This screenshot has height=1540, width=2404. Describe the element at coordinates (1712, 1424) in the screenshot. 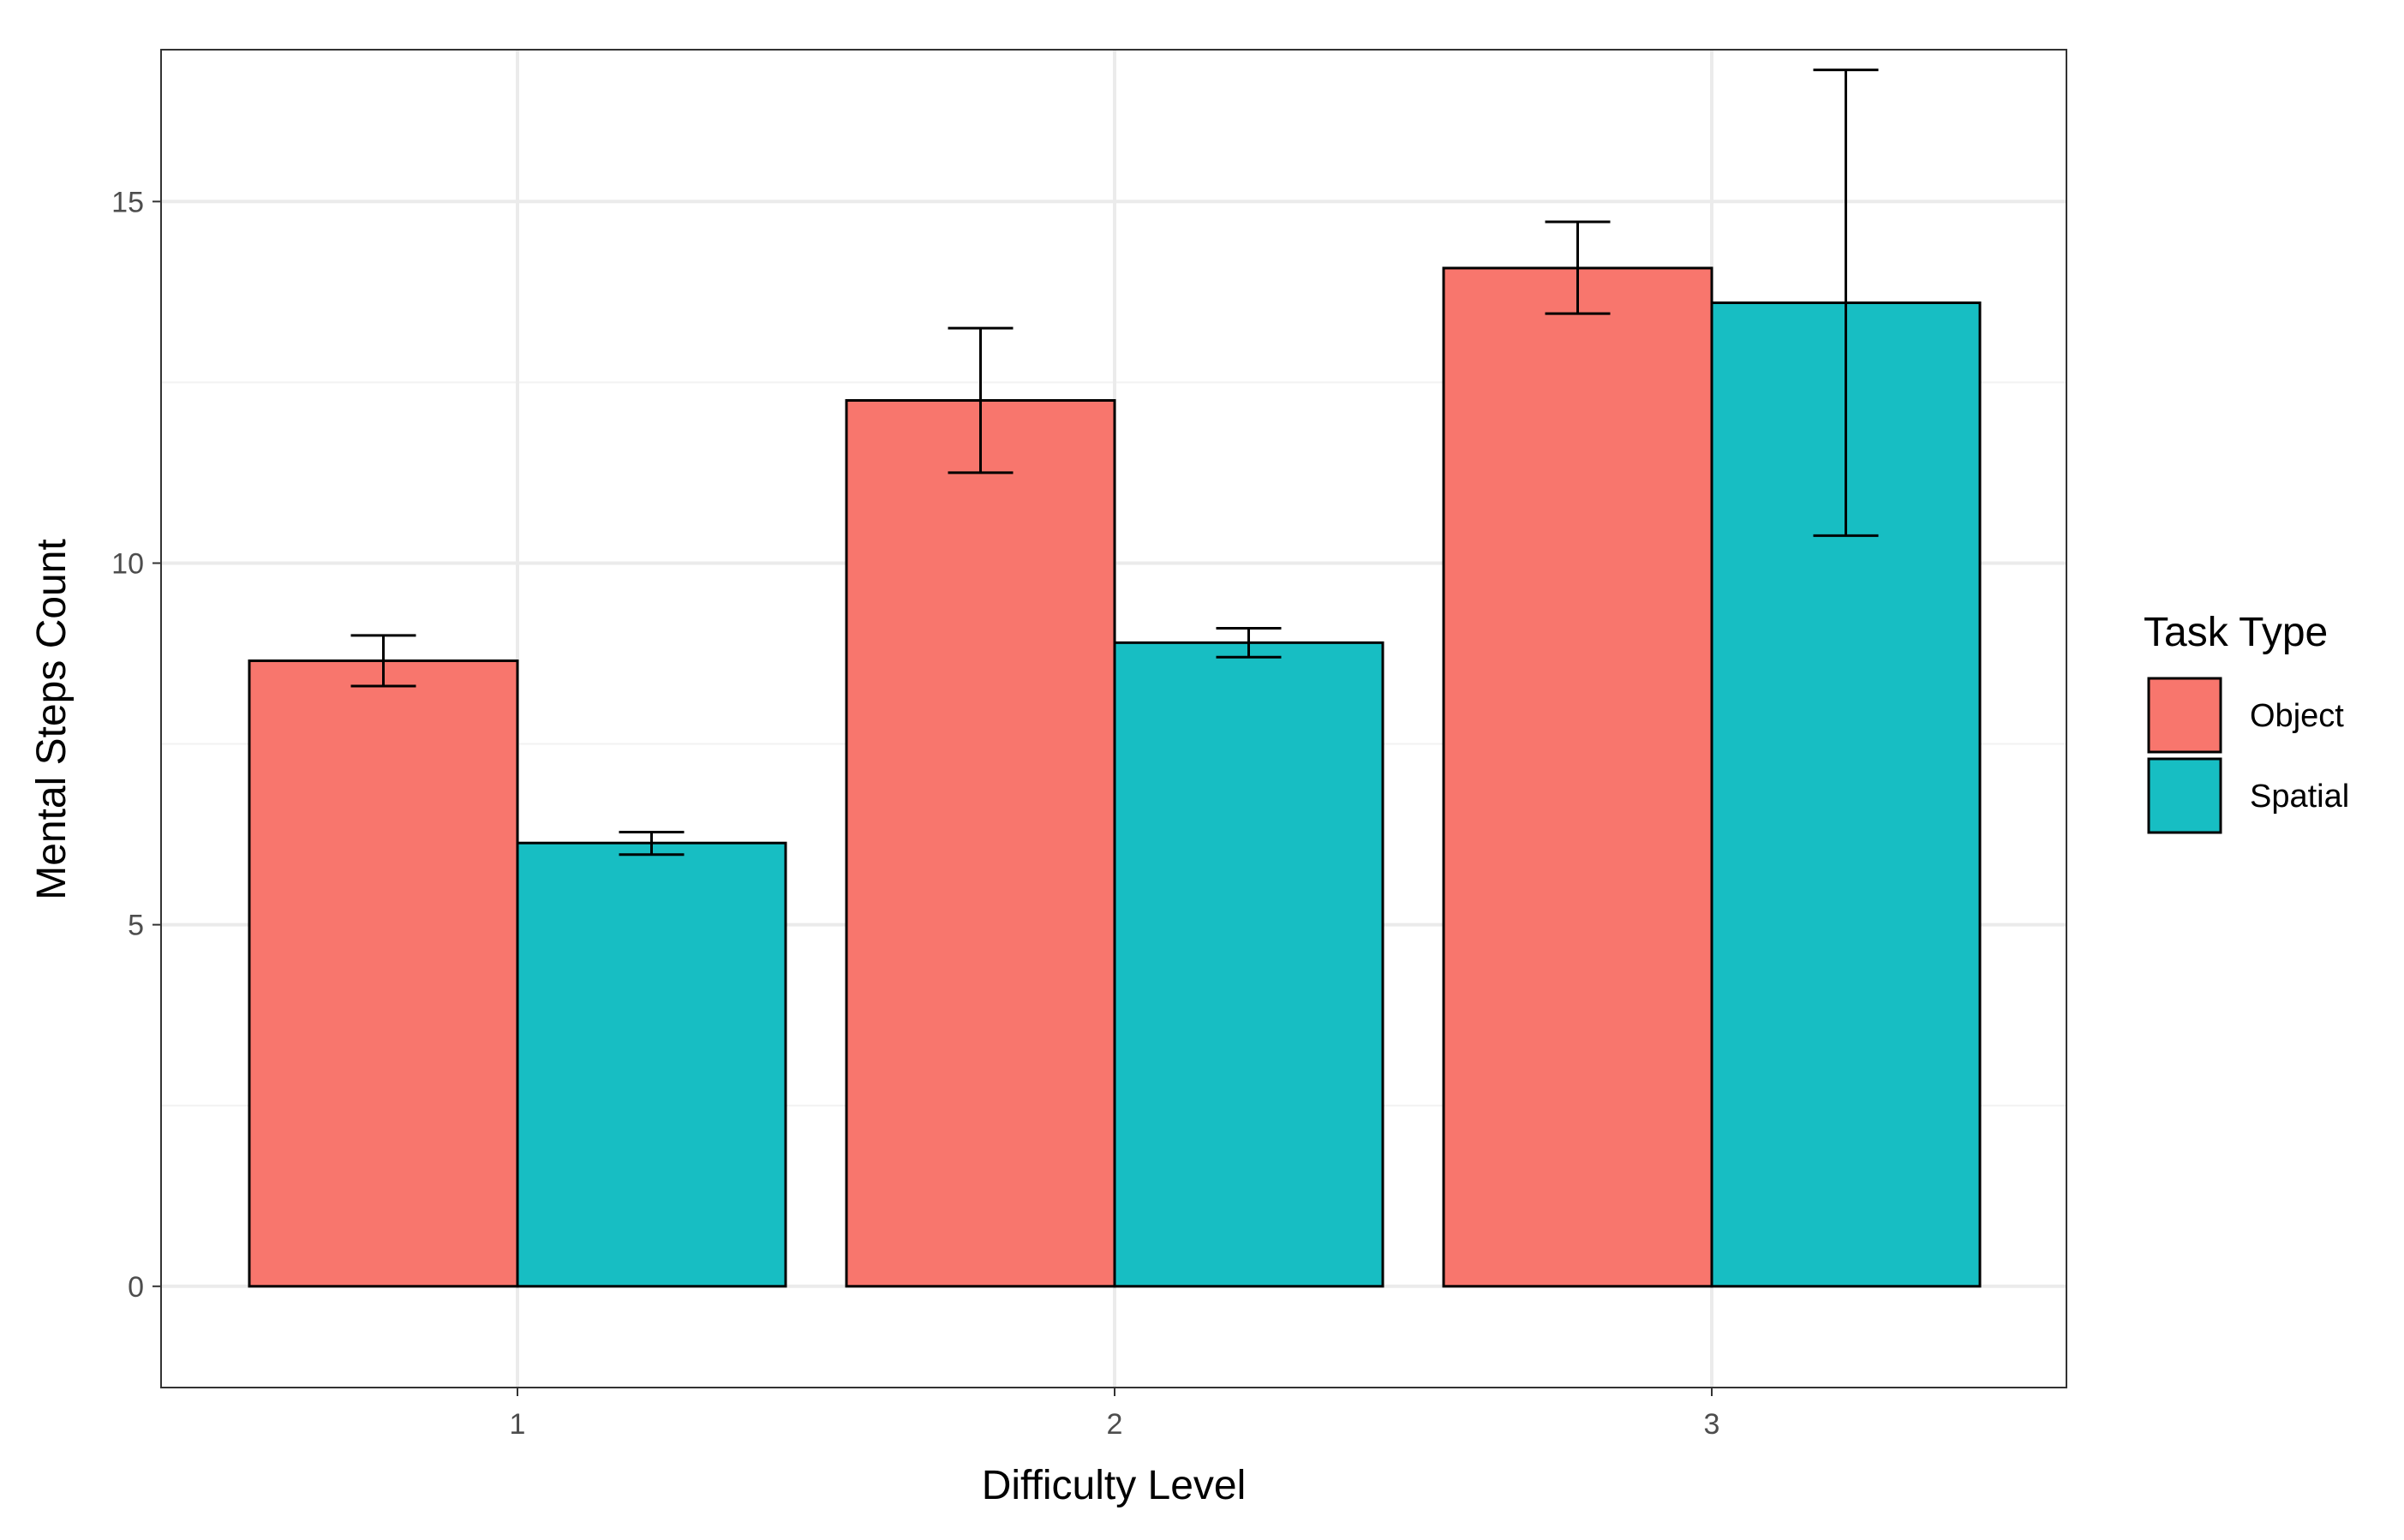

I see `x-tick-label: 3` at that location.